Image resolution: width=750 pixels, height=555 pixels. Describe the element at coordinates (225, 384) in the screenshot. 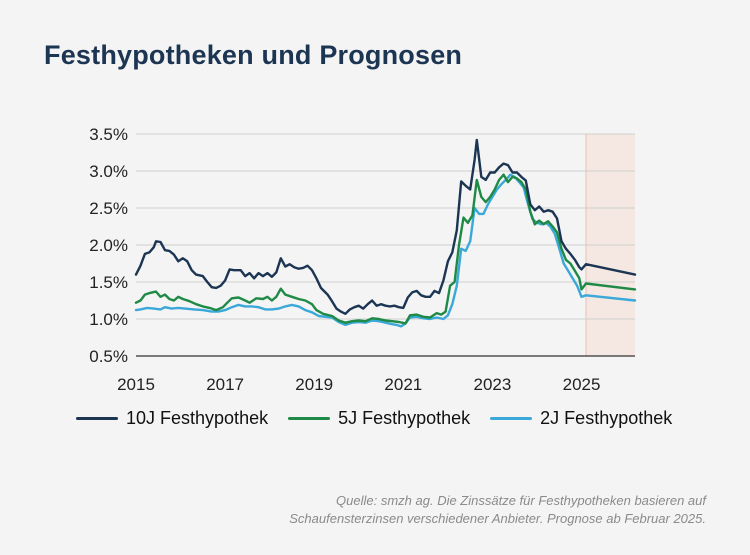

I see `x-tick-label: 2017` at that location.